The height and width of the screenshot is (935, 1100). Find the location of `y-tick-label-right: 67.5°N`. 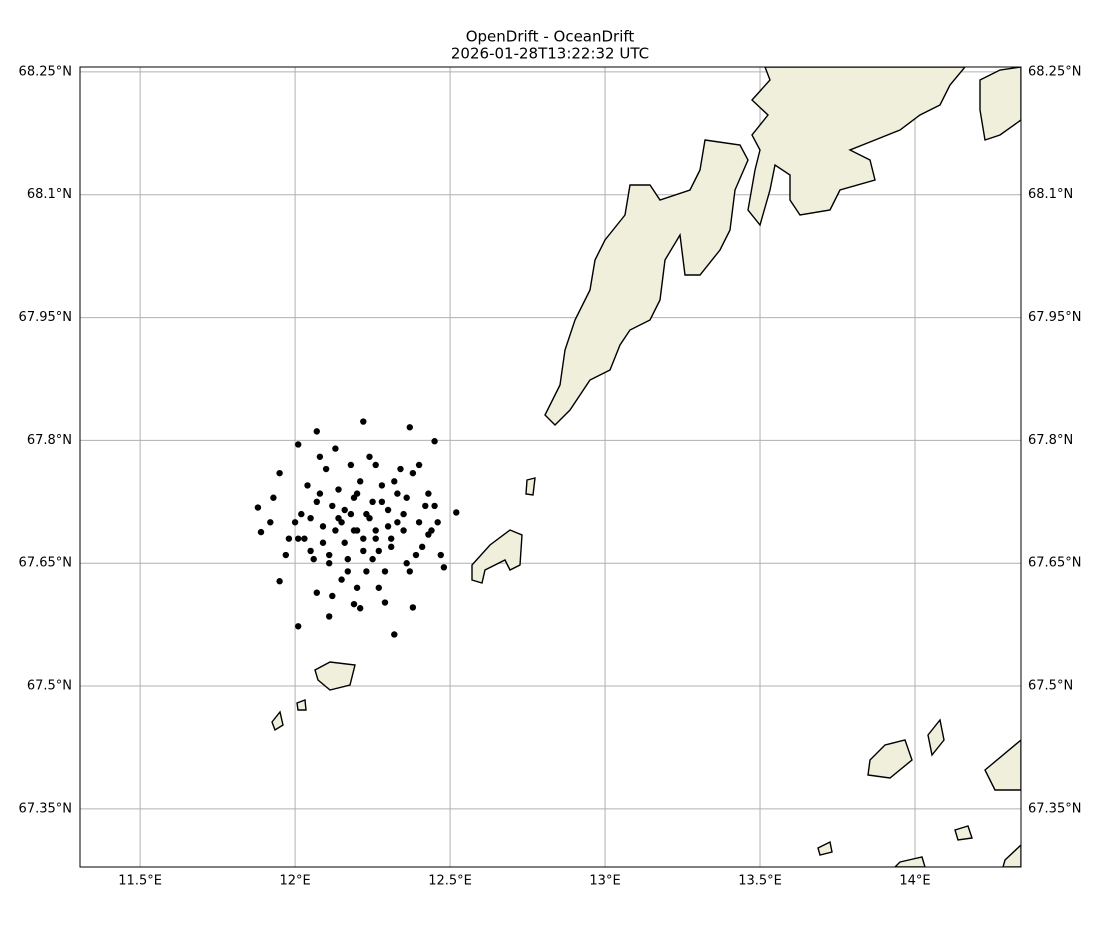

y-tick-label-right: 67.5°N is located at coordinates (1050, 686).